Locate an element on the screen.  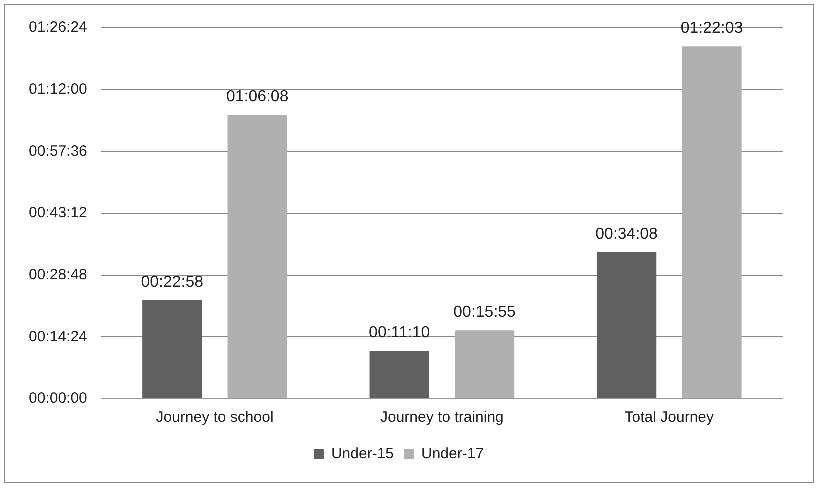
y-tick-label: 00:28:48 is located at coordinates (58, 275).